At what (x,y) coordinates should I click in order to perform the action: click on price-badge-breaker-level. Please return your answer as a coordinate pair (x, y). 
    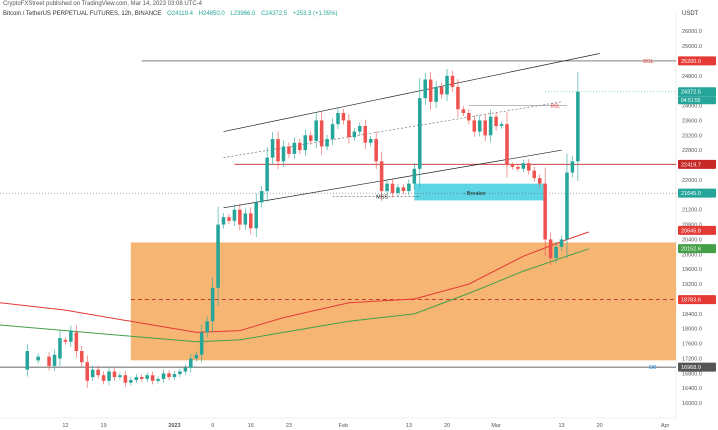
    Looking at the image, I should click on (697, 193).